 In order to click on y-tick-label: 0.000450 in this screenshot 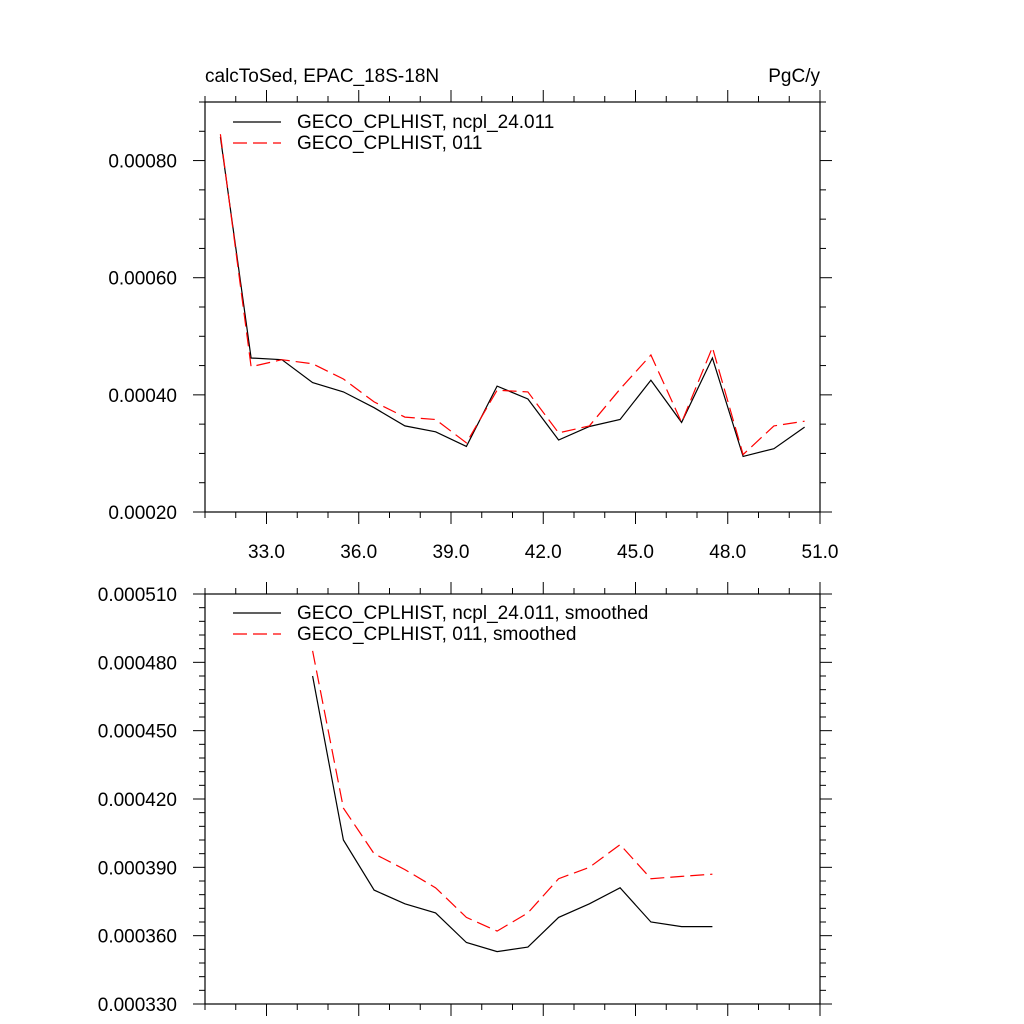, I will do `click(137, 732)`.